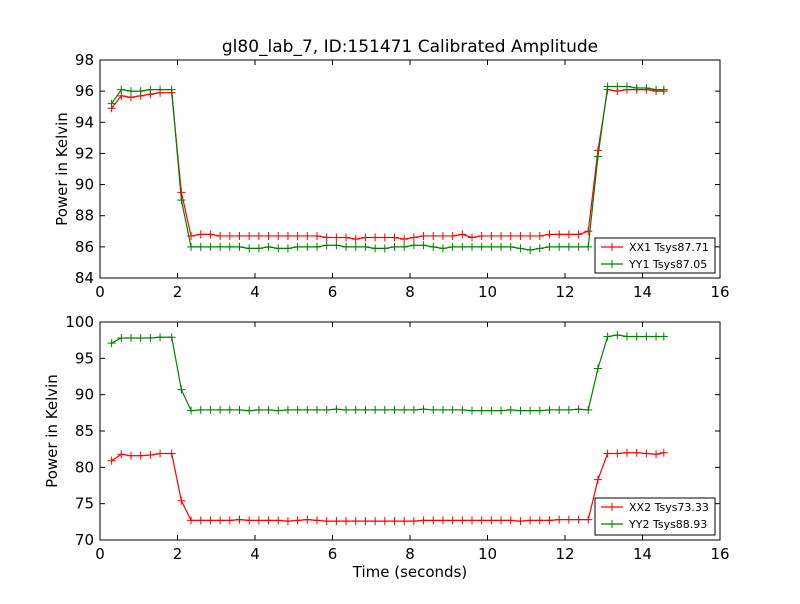  What do you see at coordinates (487, 292) in the screenshot?
I see `x-tick-label: 10` at bounding box center [487, 292].